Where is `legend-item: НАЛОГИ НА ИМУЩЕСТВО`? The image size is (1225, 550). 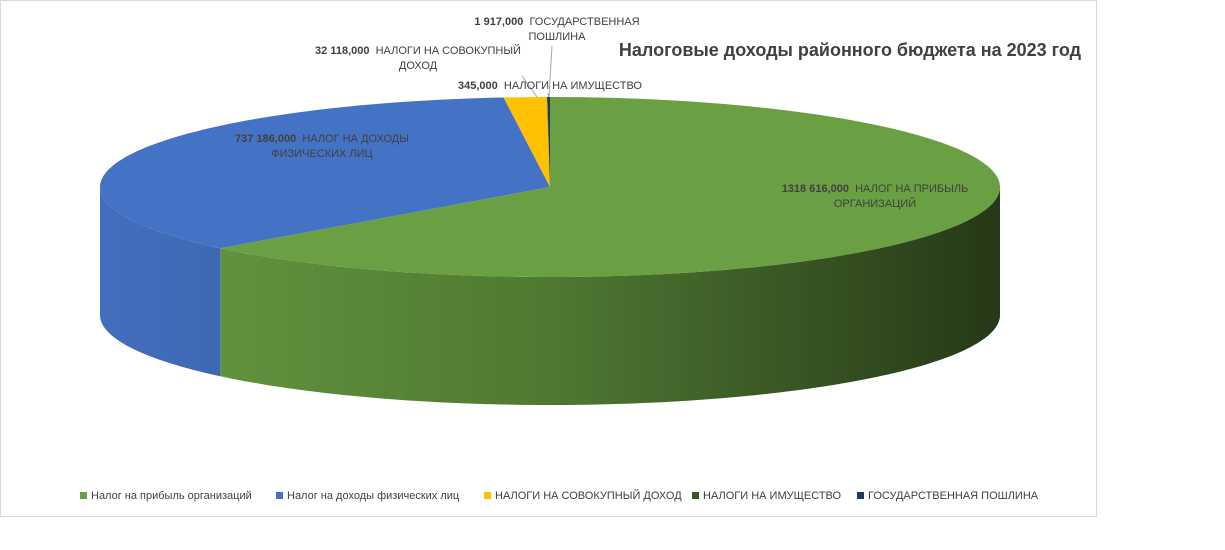
legend-item: НАЛОГИ НА ИМУЩЕСТВО is located at coordinates (766, 496).